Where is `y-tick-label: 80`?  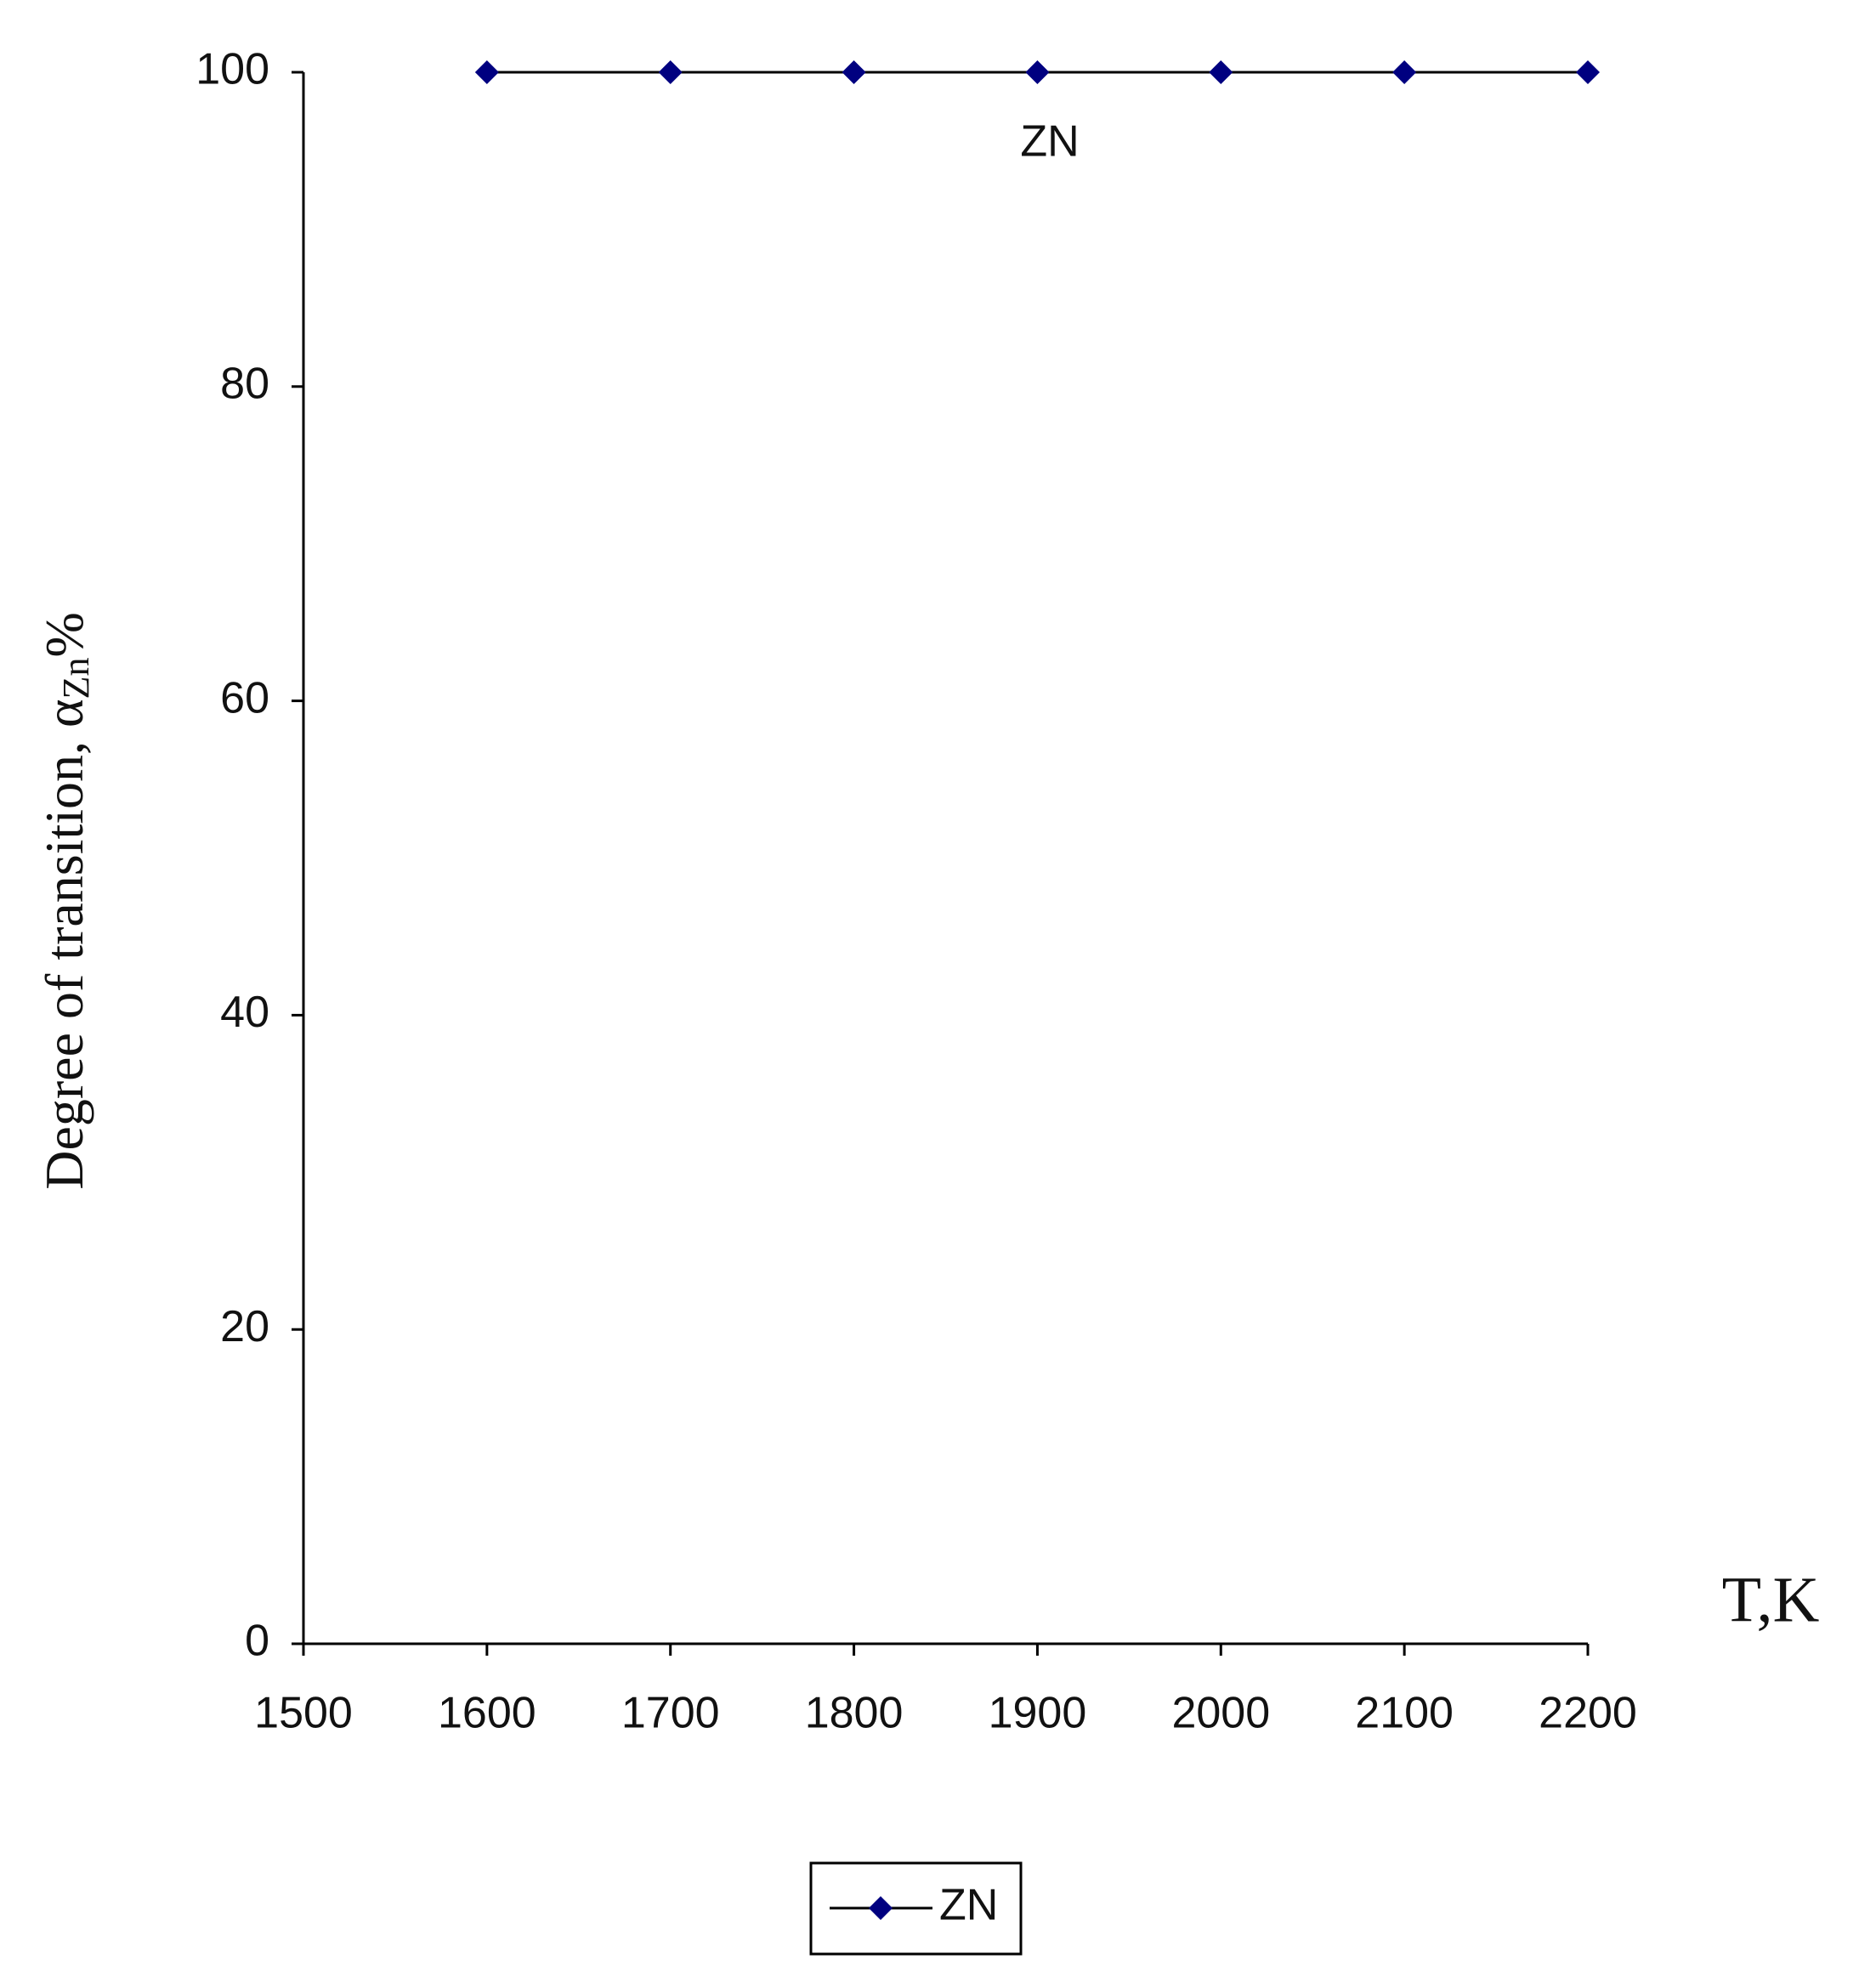
y-tick-label: 80 is located at coordinates (244, 384).